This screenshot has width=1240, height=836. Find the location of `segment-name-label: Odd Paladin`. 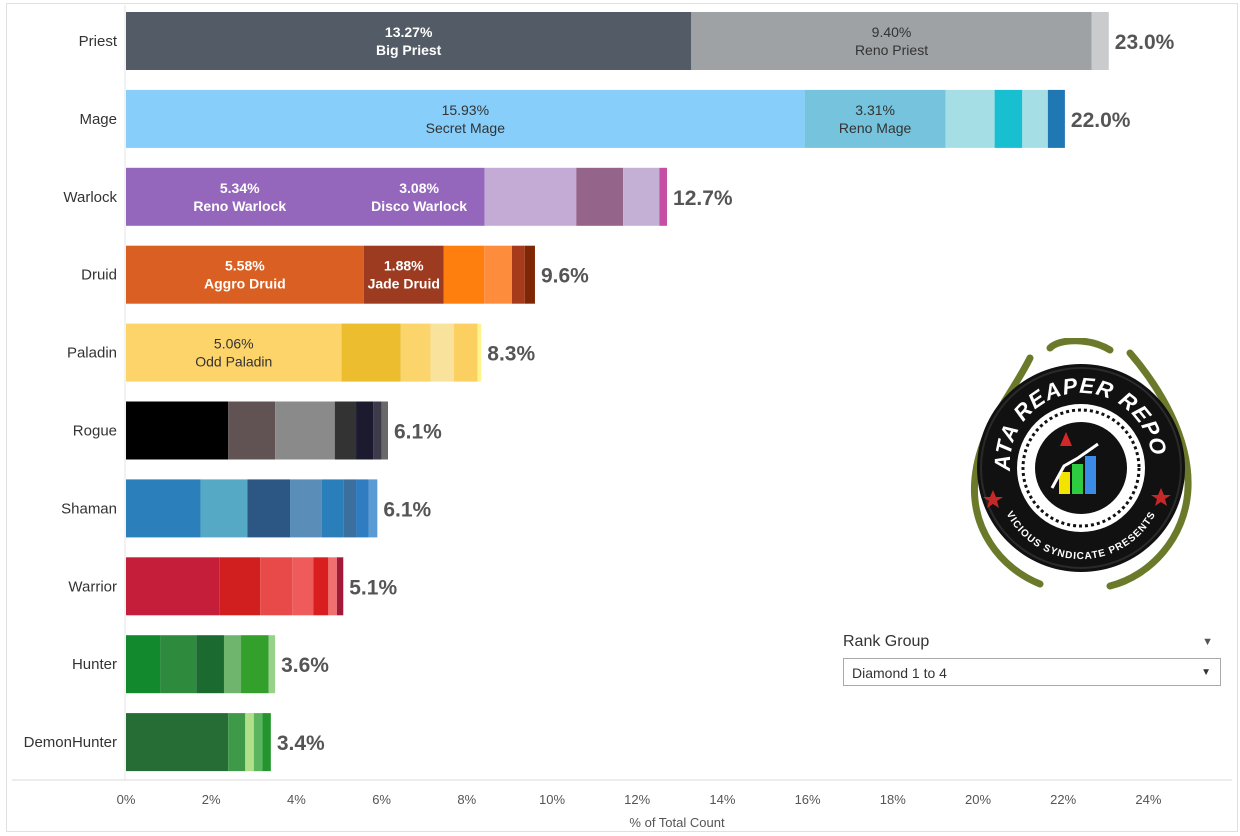

segment-name-label: Odd Paladin is located at coordinates (233, 362).